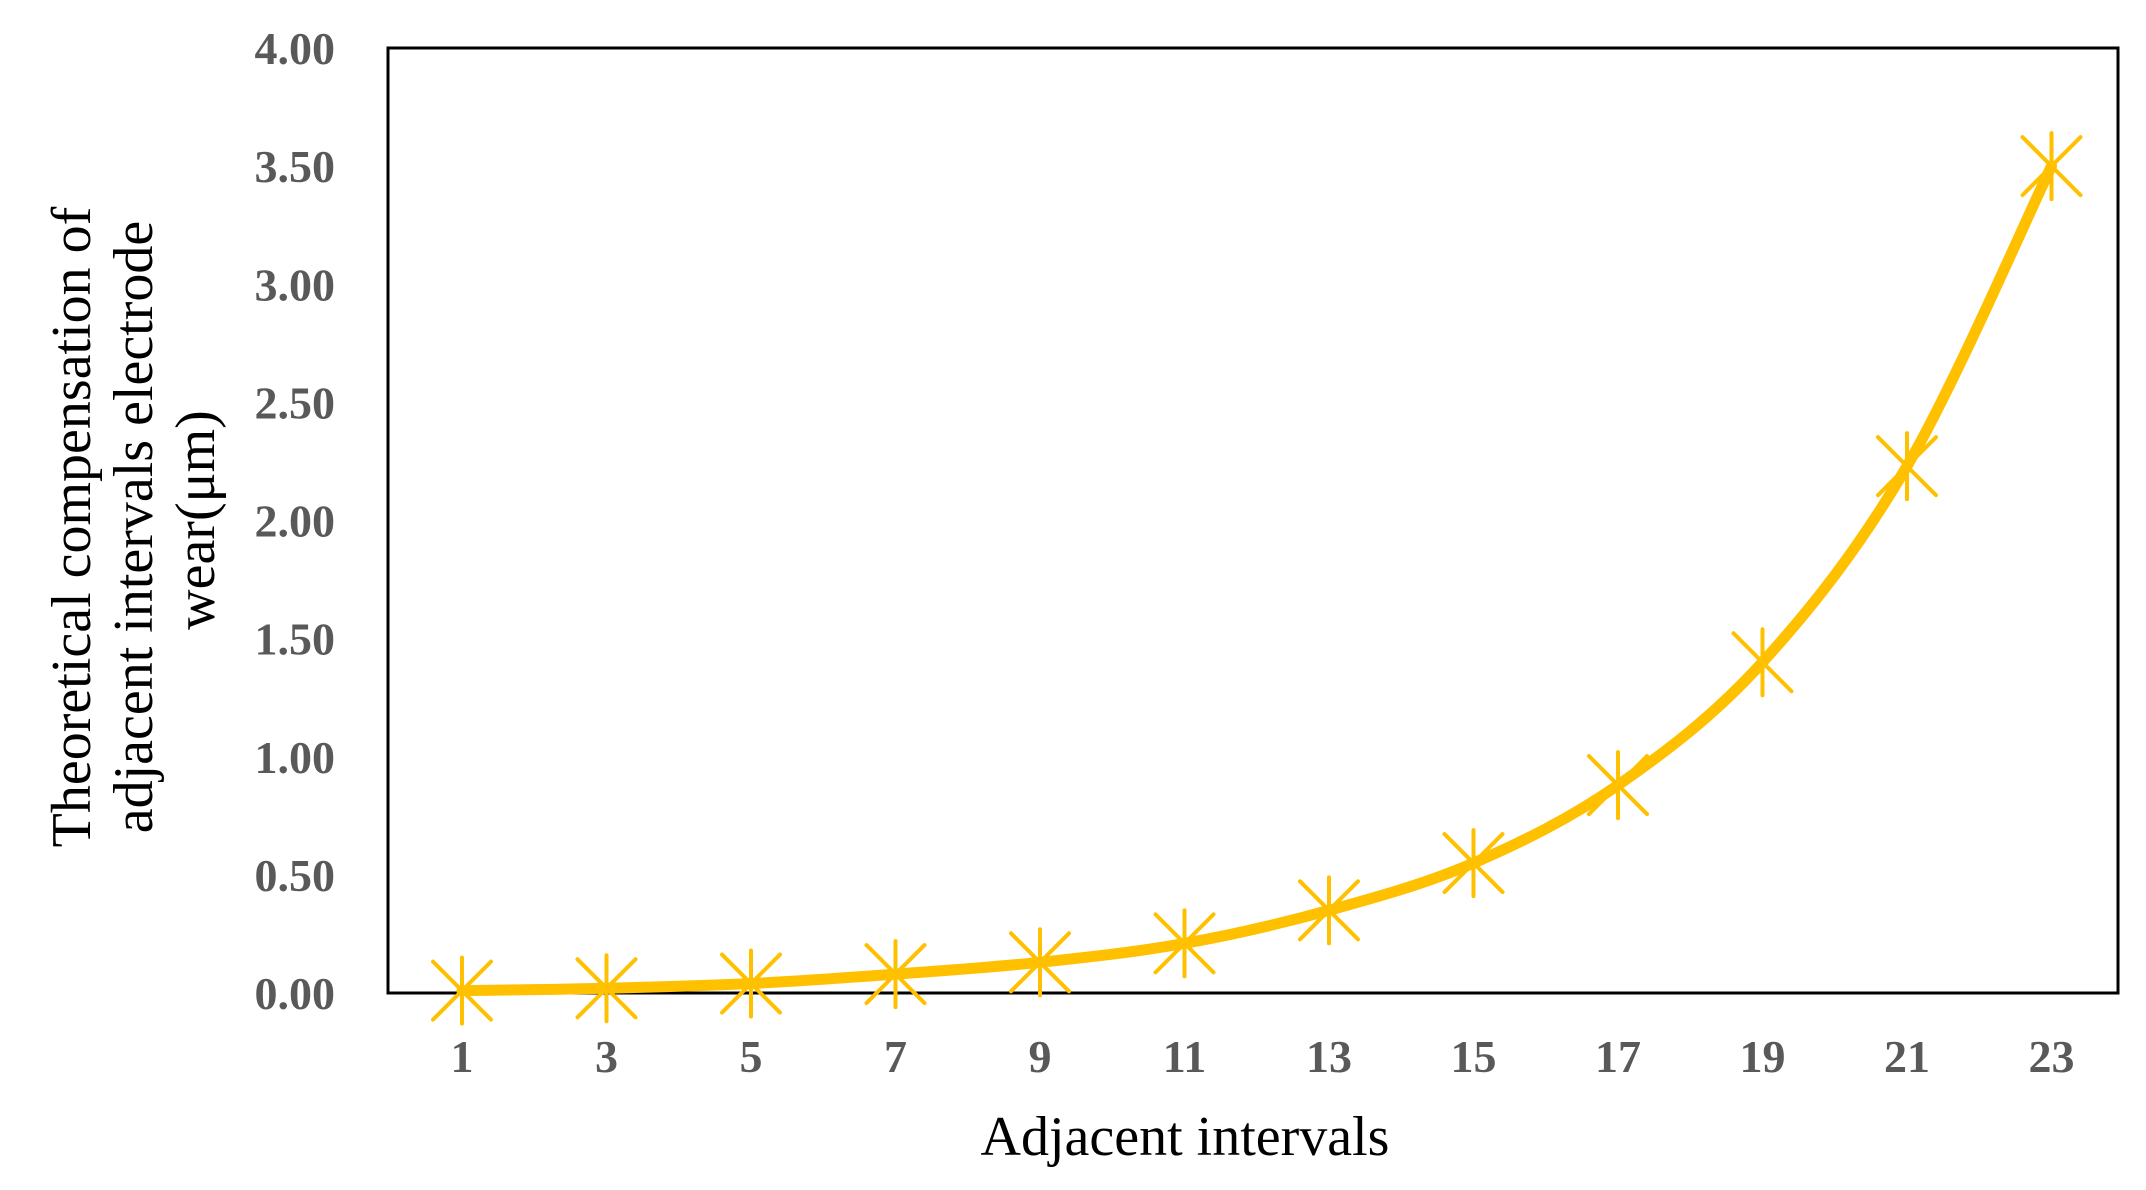 The height and width of the screenshot is (1190, 2146). Describe the element at coordinates (1184, 1056) in the screenshot. I see `x-tick-label: 11` at that location.